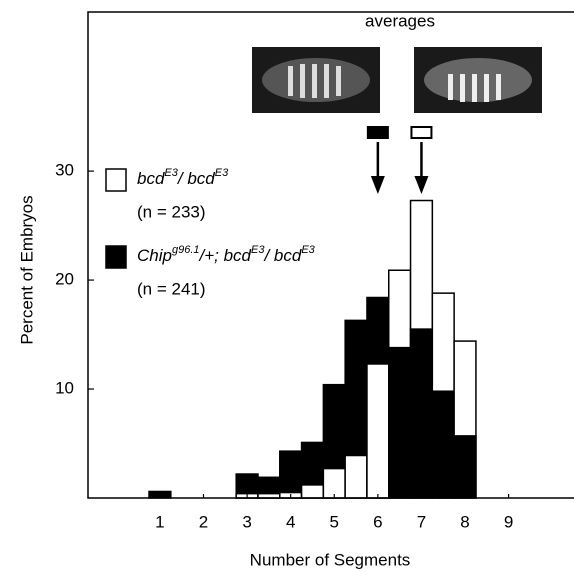 This screenshot has width=574, height=572. Describe the element at coordinates (26, 269) in the screenshot. I see `y-axis-label: Percent of Embryos` at that location.